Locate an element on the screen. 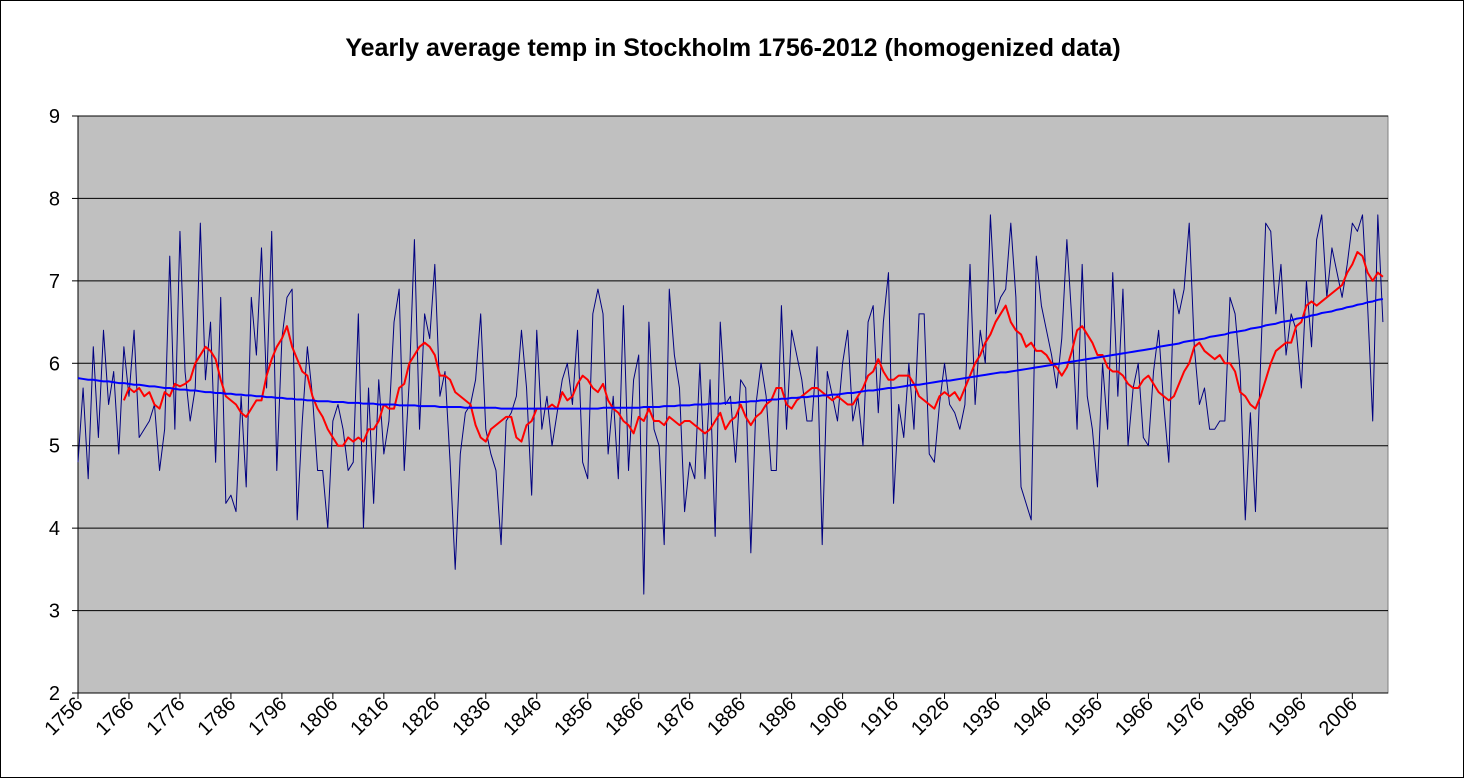 The image size is (1465, 779). y-tick-label: 4 is located at coordinates (54, 529).